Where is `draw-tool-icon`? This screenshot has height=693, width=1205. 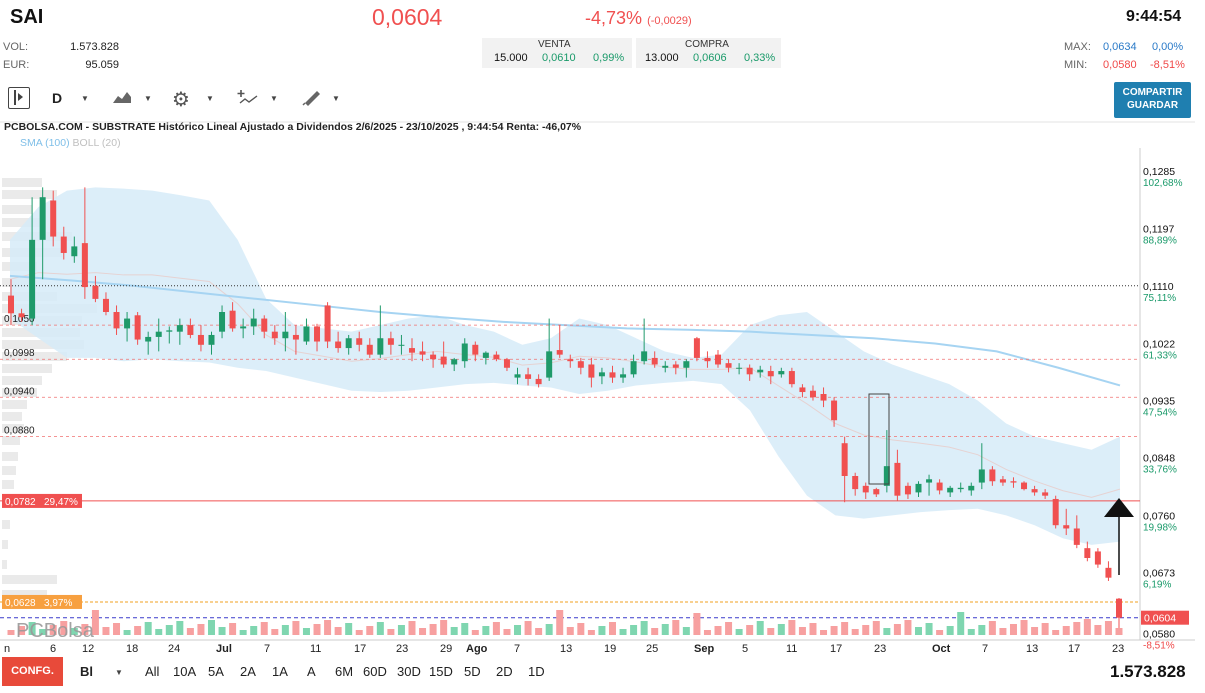
draw-tool-icon is located at coordinates (312, 99).